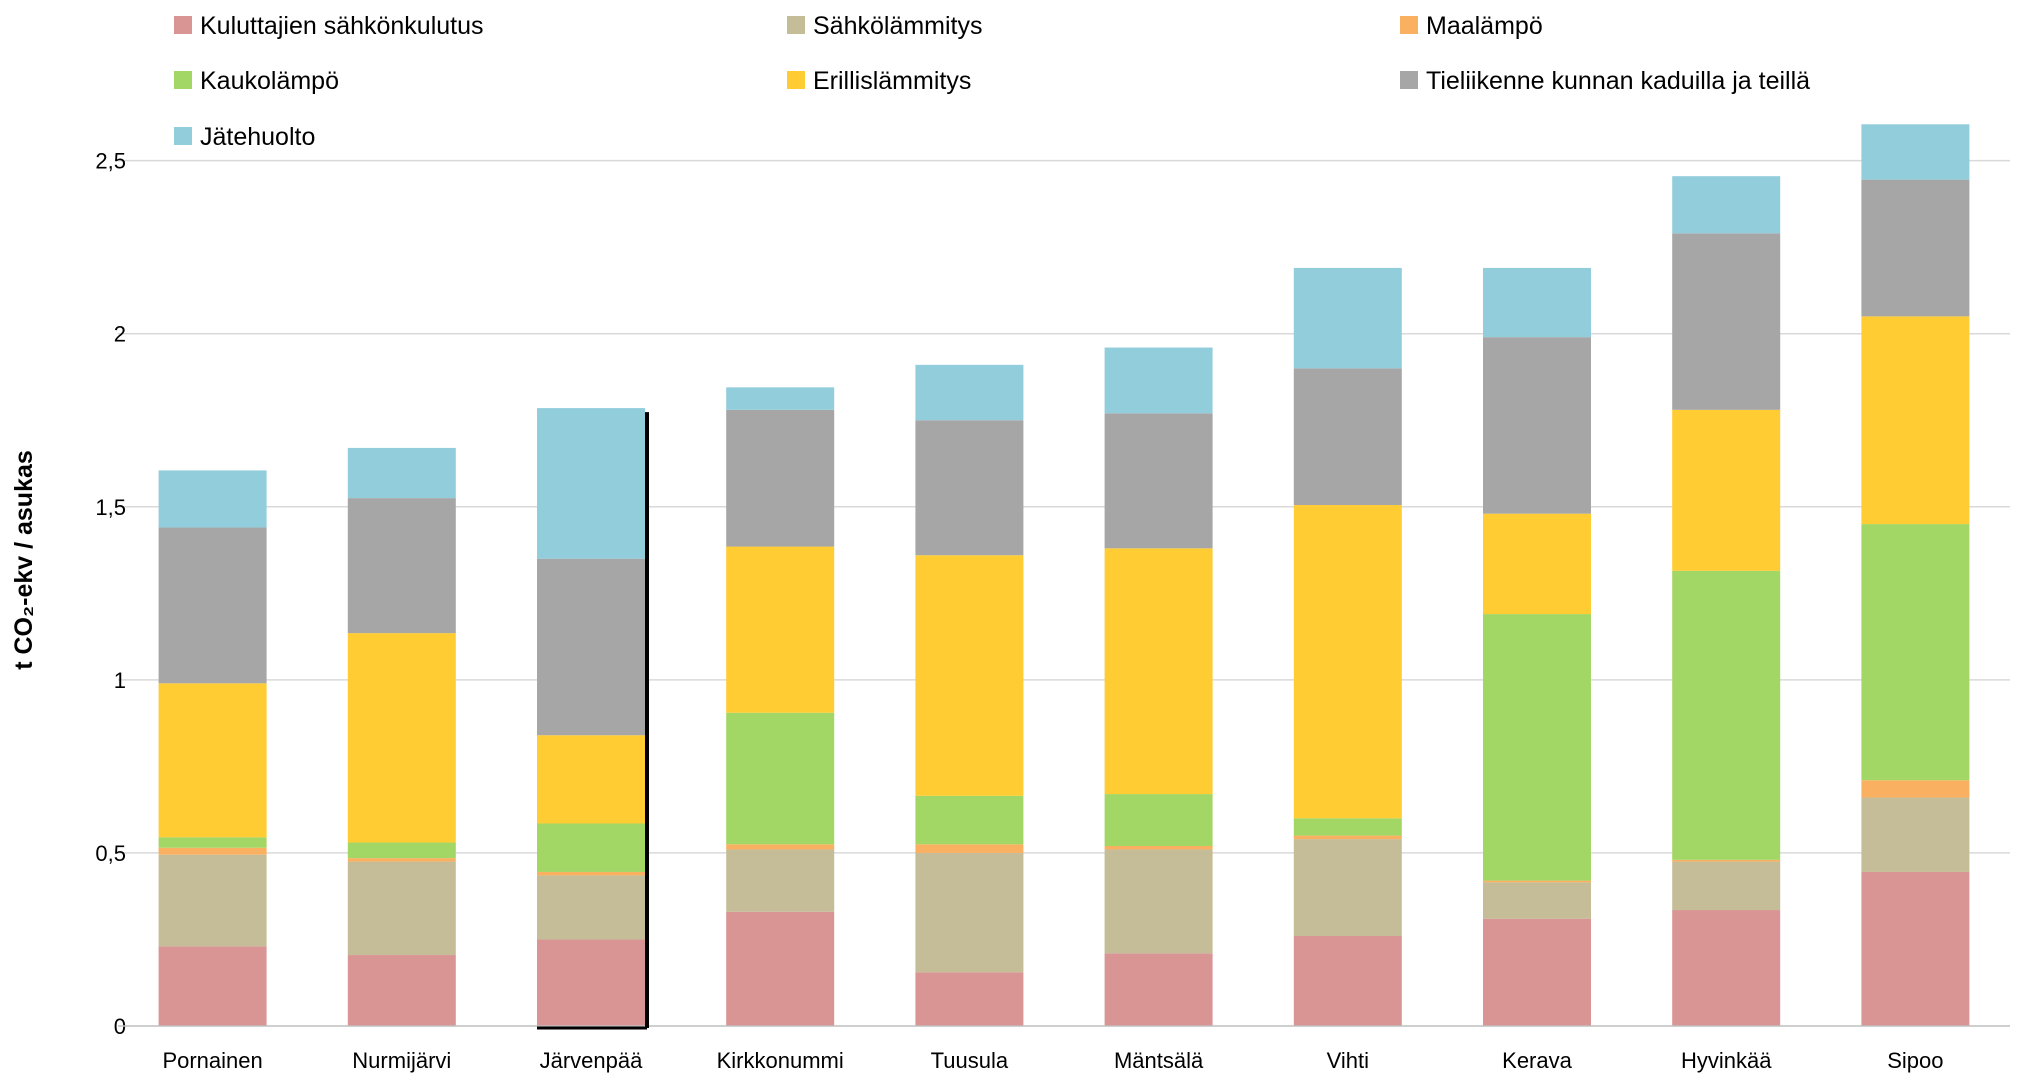  I want to click on y-tick-label: 1,5, so click(110, 507).